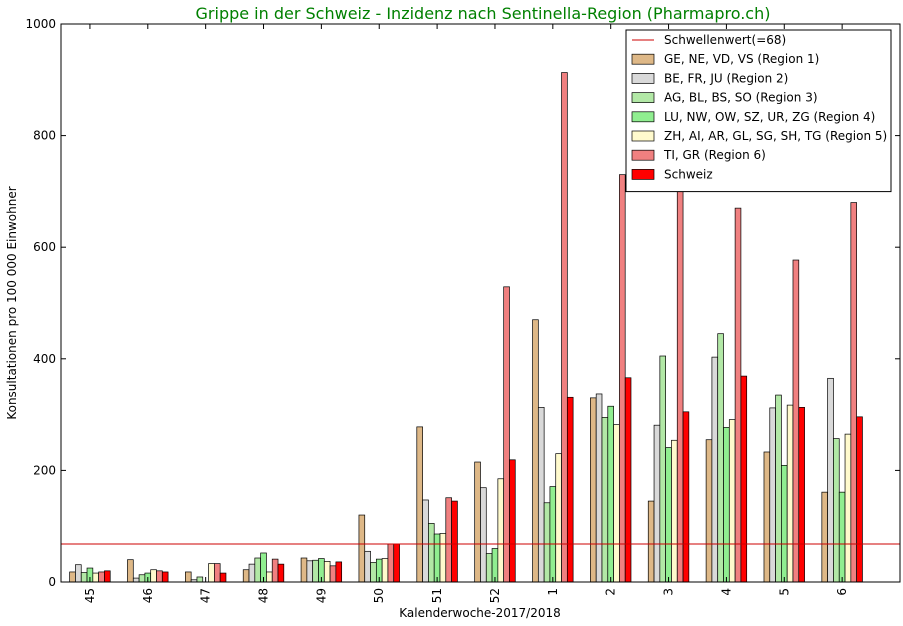 The image size is (903, 626). What do you see at coordinates (44, 136) in the screenshot?
I see `y-tick-label-800: 800` at bounding box center [44, 136].